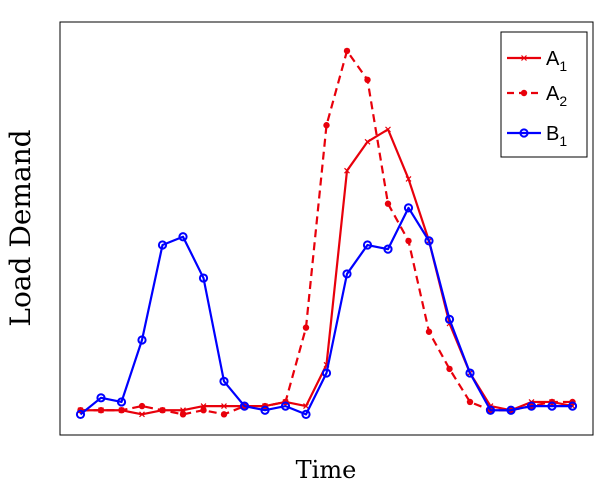 The height and width of the screenshot is (479, 608). I want to click on legend-entry: A2, so click(537, 96).